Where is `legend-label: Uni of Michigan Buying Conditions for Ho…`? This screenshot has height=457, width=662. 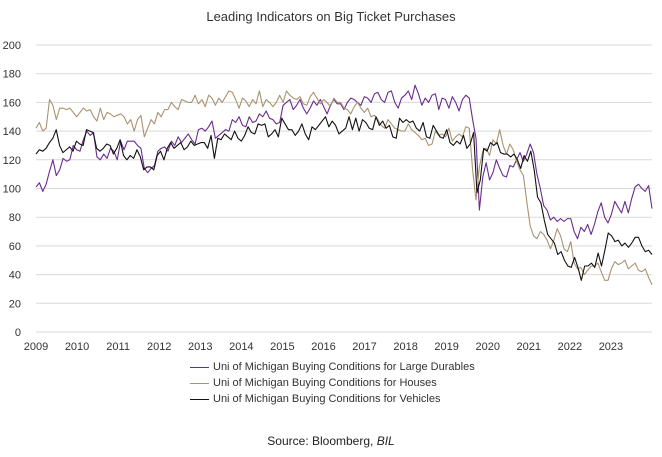 legend-label: Uni of Michigan Buying Conditions for Ho… is located at coordinates (325, 383).